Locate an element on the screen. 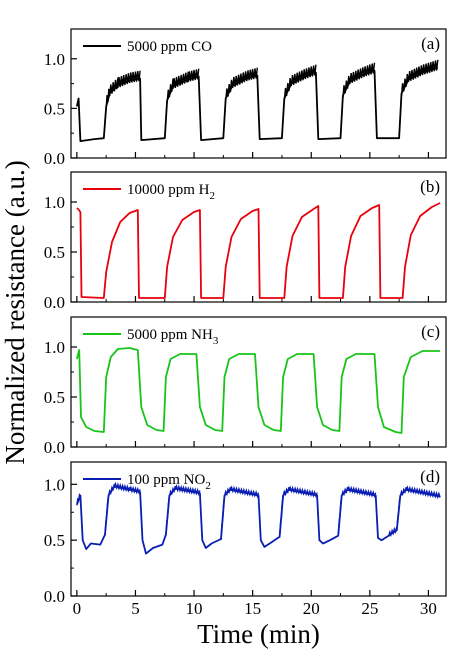 This screenshot has width=464, height=663. x-axis-label: Time (min) is located at coordinates (258, 634).